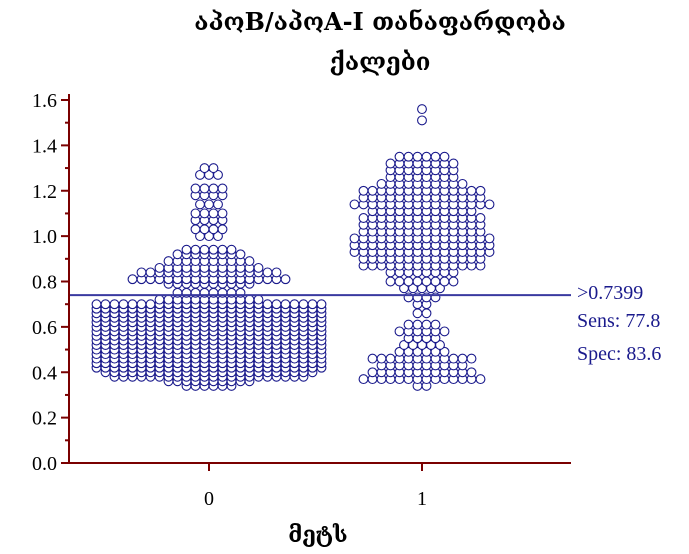 The height and width of the screenshot is (554, 689). Describe the element at coordinates (44, 328) in the screenshot. I see `y-tick-label: 0.6` at that location.